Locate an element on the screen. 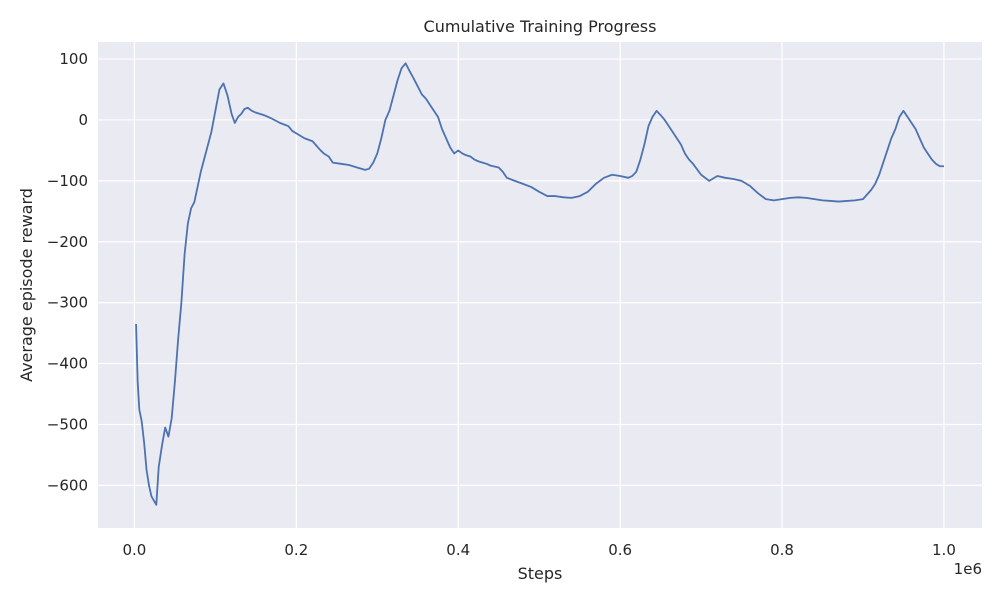  x-tick-label: 0.8 is located at coordinates (782, 550).